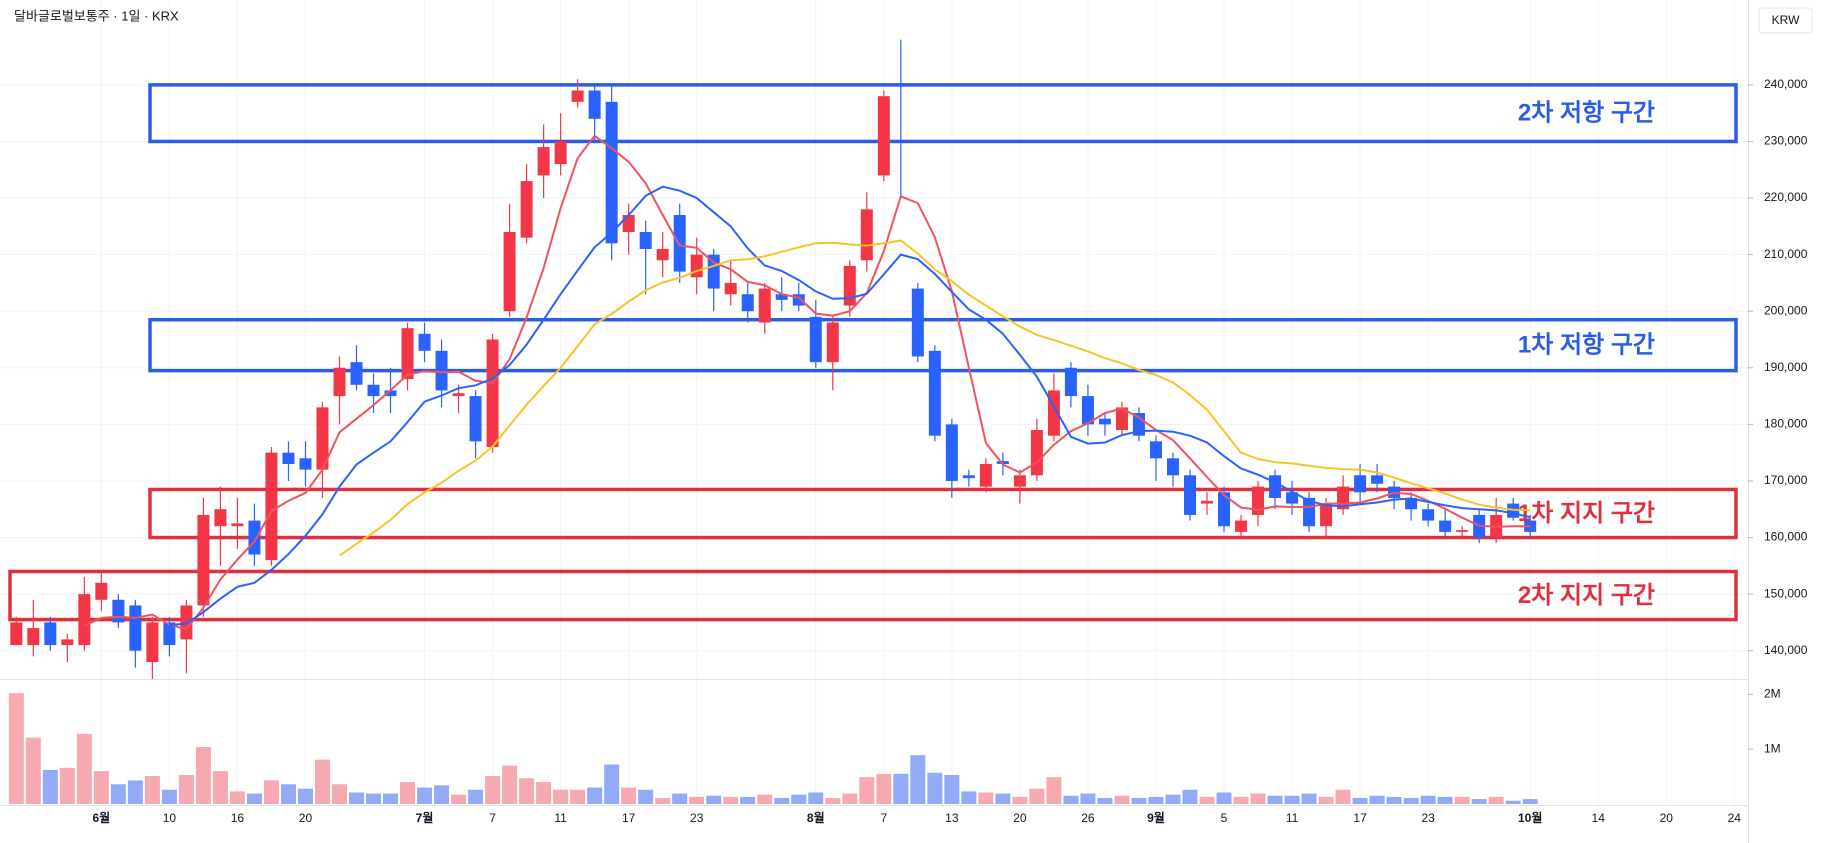 This screenshot has width=1827, height=843. I want to click on currency-box, so click(1785, 20).